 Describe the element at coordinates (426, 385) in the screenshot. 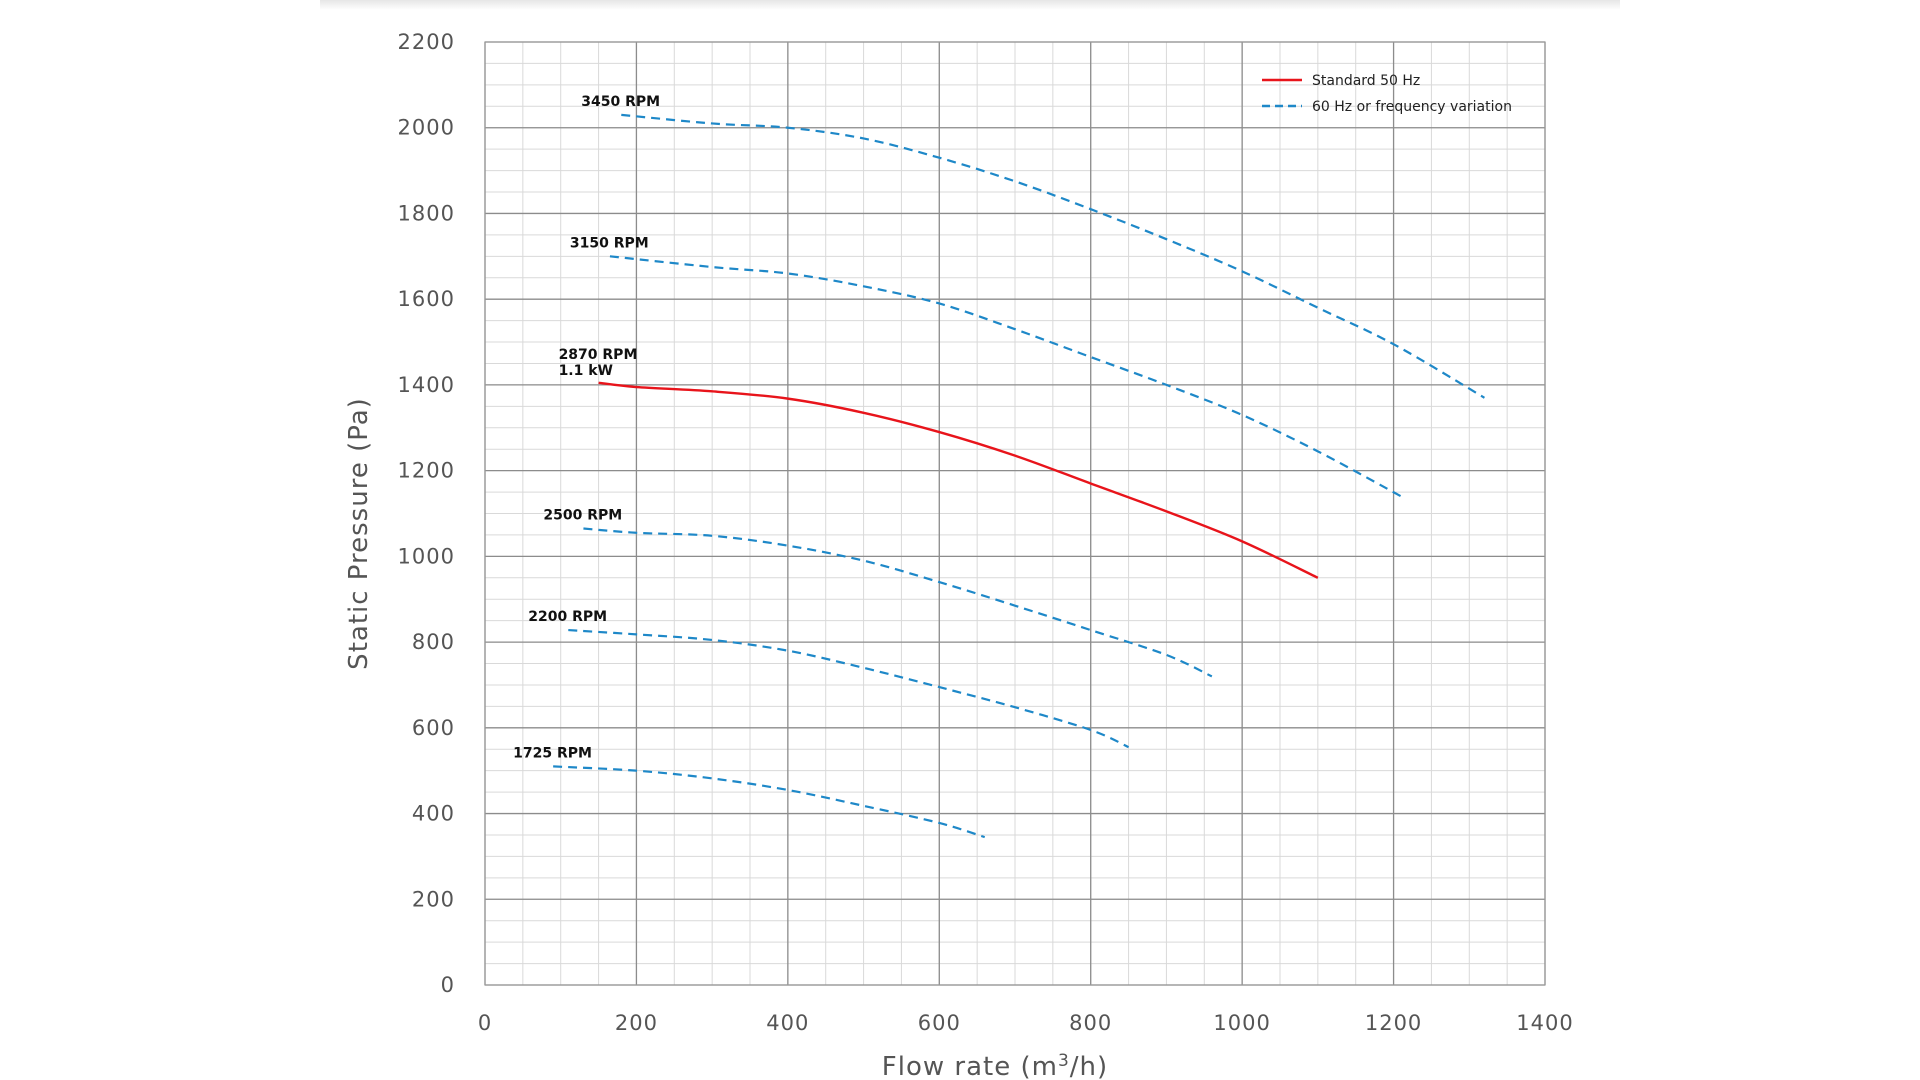

I see `y-tick-label: 1400` at that location.